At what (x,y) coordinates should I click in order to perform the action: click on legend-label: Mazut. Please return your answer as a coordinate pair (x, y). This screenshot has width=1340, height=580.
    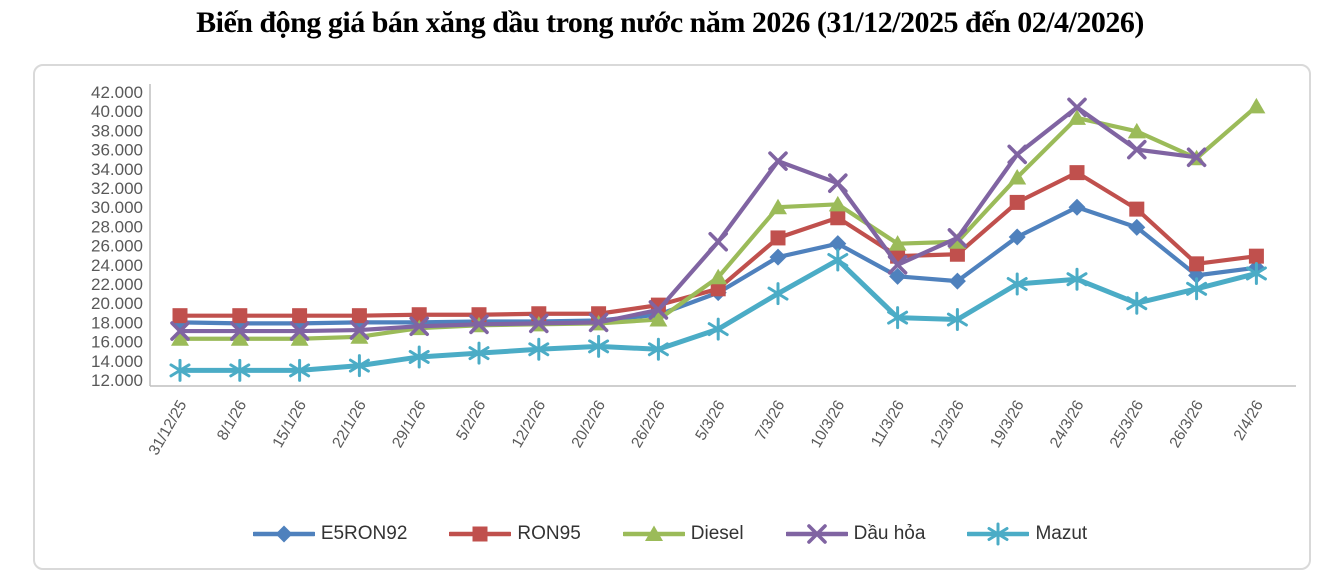
    Looking at the image, I should click on (1061, 533).